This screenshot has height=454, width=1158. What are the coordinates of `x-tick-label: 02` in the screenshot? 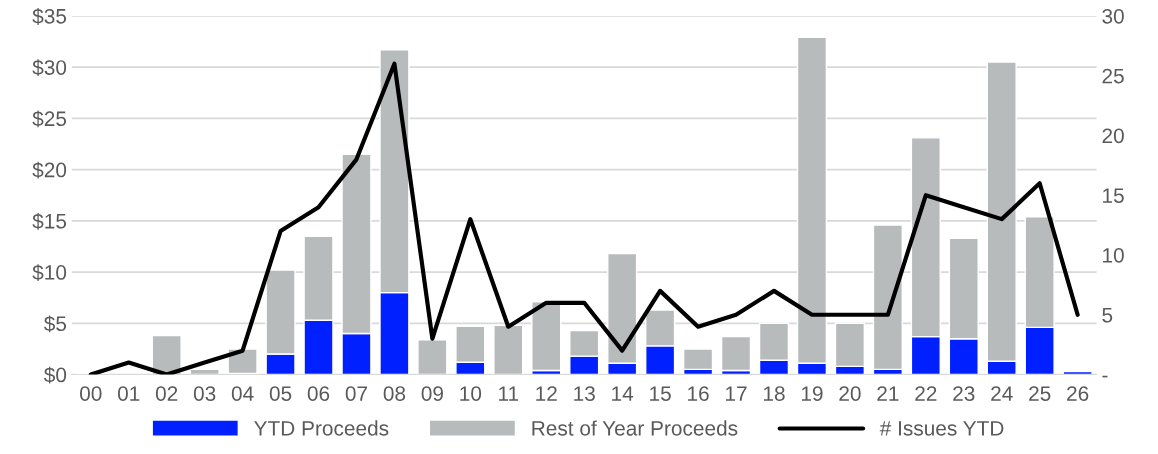 It's located at (166, 393).